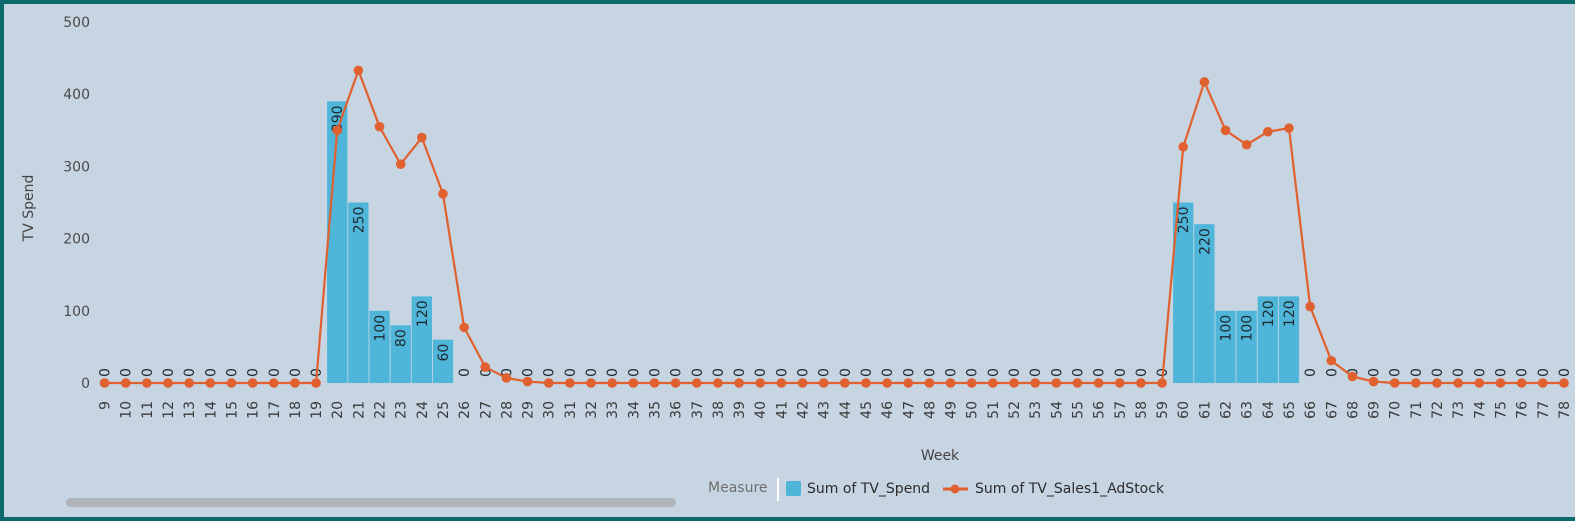 The width and height of the screenshot is (1575, 521). I want to click on legend-swatch-adstock-dot, so click(955, 489).